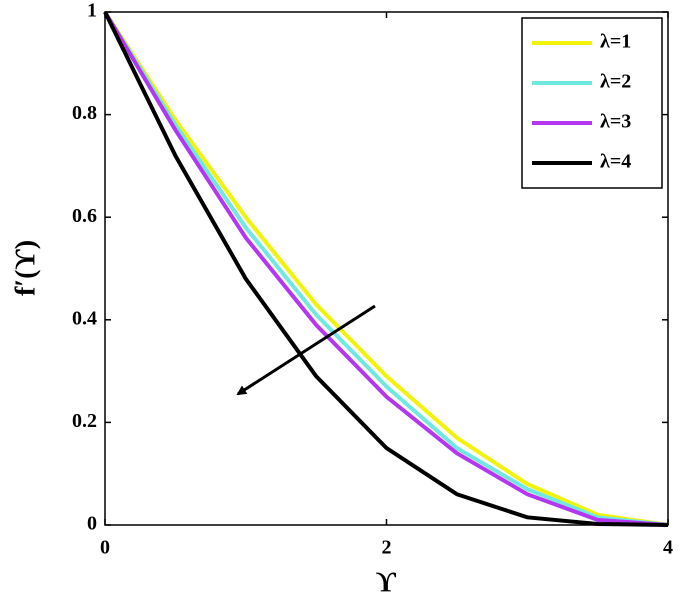 This screenshot has width=685, height=610. What do you see at coordinates (84, 318) in the screenshot?
I see `y-tick-label: 0.4` at bounding box center [84, 318].